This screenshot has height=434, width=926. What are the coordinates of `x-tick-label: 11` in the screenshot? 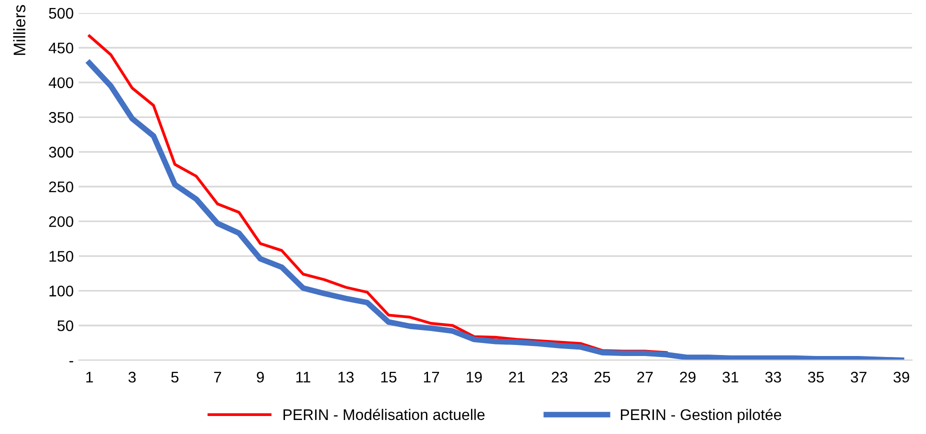 It's located at (303, 377).